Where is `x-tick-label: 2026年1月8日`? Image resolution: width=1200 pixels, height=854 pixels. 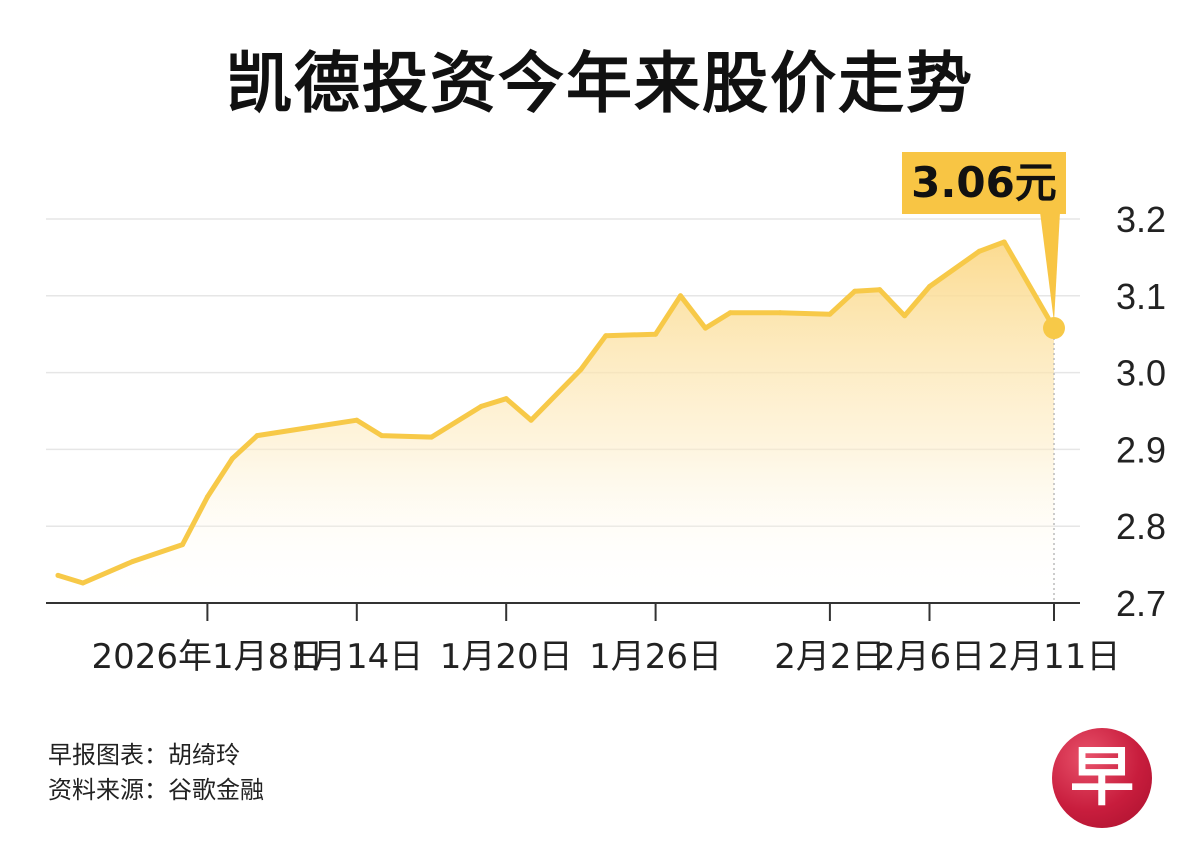 x-tick-label: 2026年1月8日 is located at coordinates (208, 657).